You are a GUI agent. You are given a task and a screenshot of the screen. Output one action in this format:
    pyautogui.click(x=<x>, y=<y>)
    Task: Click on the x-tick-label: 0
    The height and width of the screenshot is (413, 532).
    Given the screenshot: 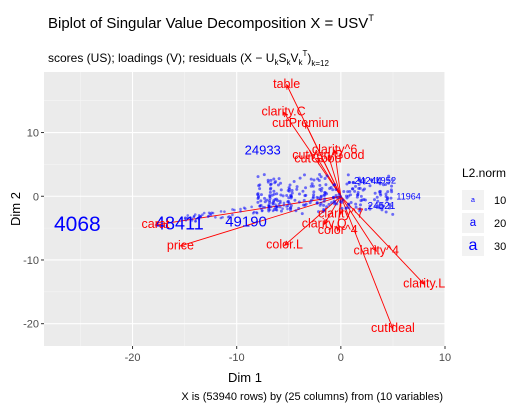 What is the action you would take?
    pyautogui.click(x=341, y=358)
    